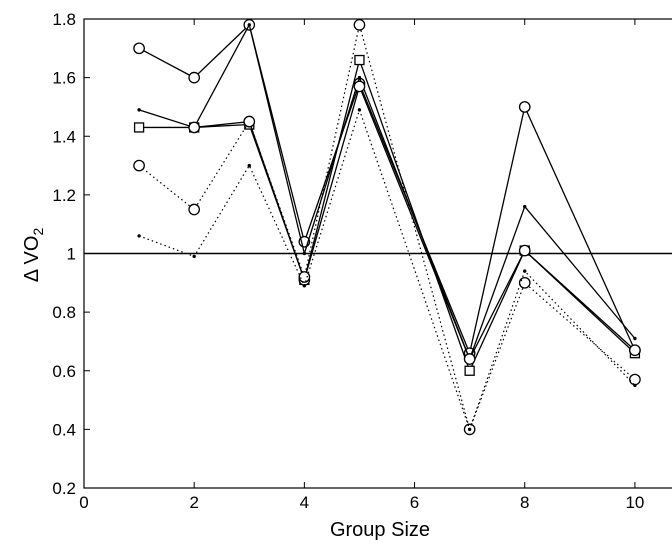  What do you see at coordinates (64, 19) in the screenshot?
I see `y-tick-label: 1.8` at bounding box center [64, 19].